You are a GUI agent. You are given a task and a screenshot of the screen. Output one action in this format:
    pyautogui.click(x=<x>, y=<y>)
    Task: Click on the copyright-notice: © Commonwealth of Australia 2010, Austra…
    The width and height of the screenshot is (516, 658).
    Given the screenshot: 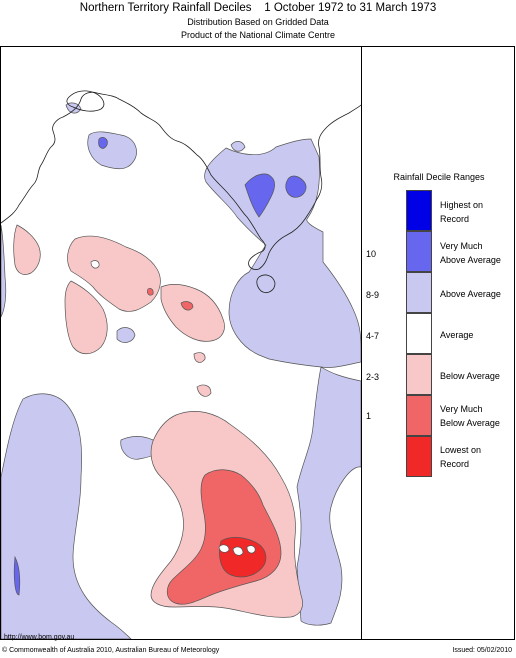 What is the action you would take?
    pyautogui.click(x=111, y=650)
    